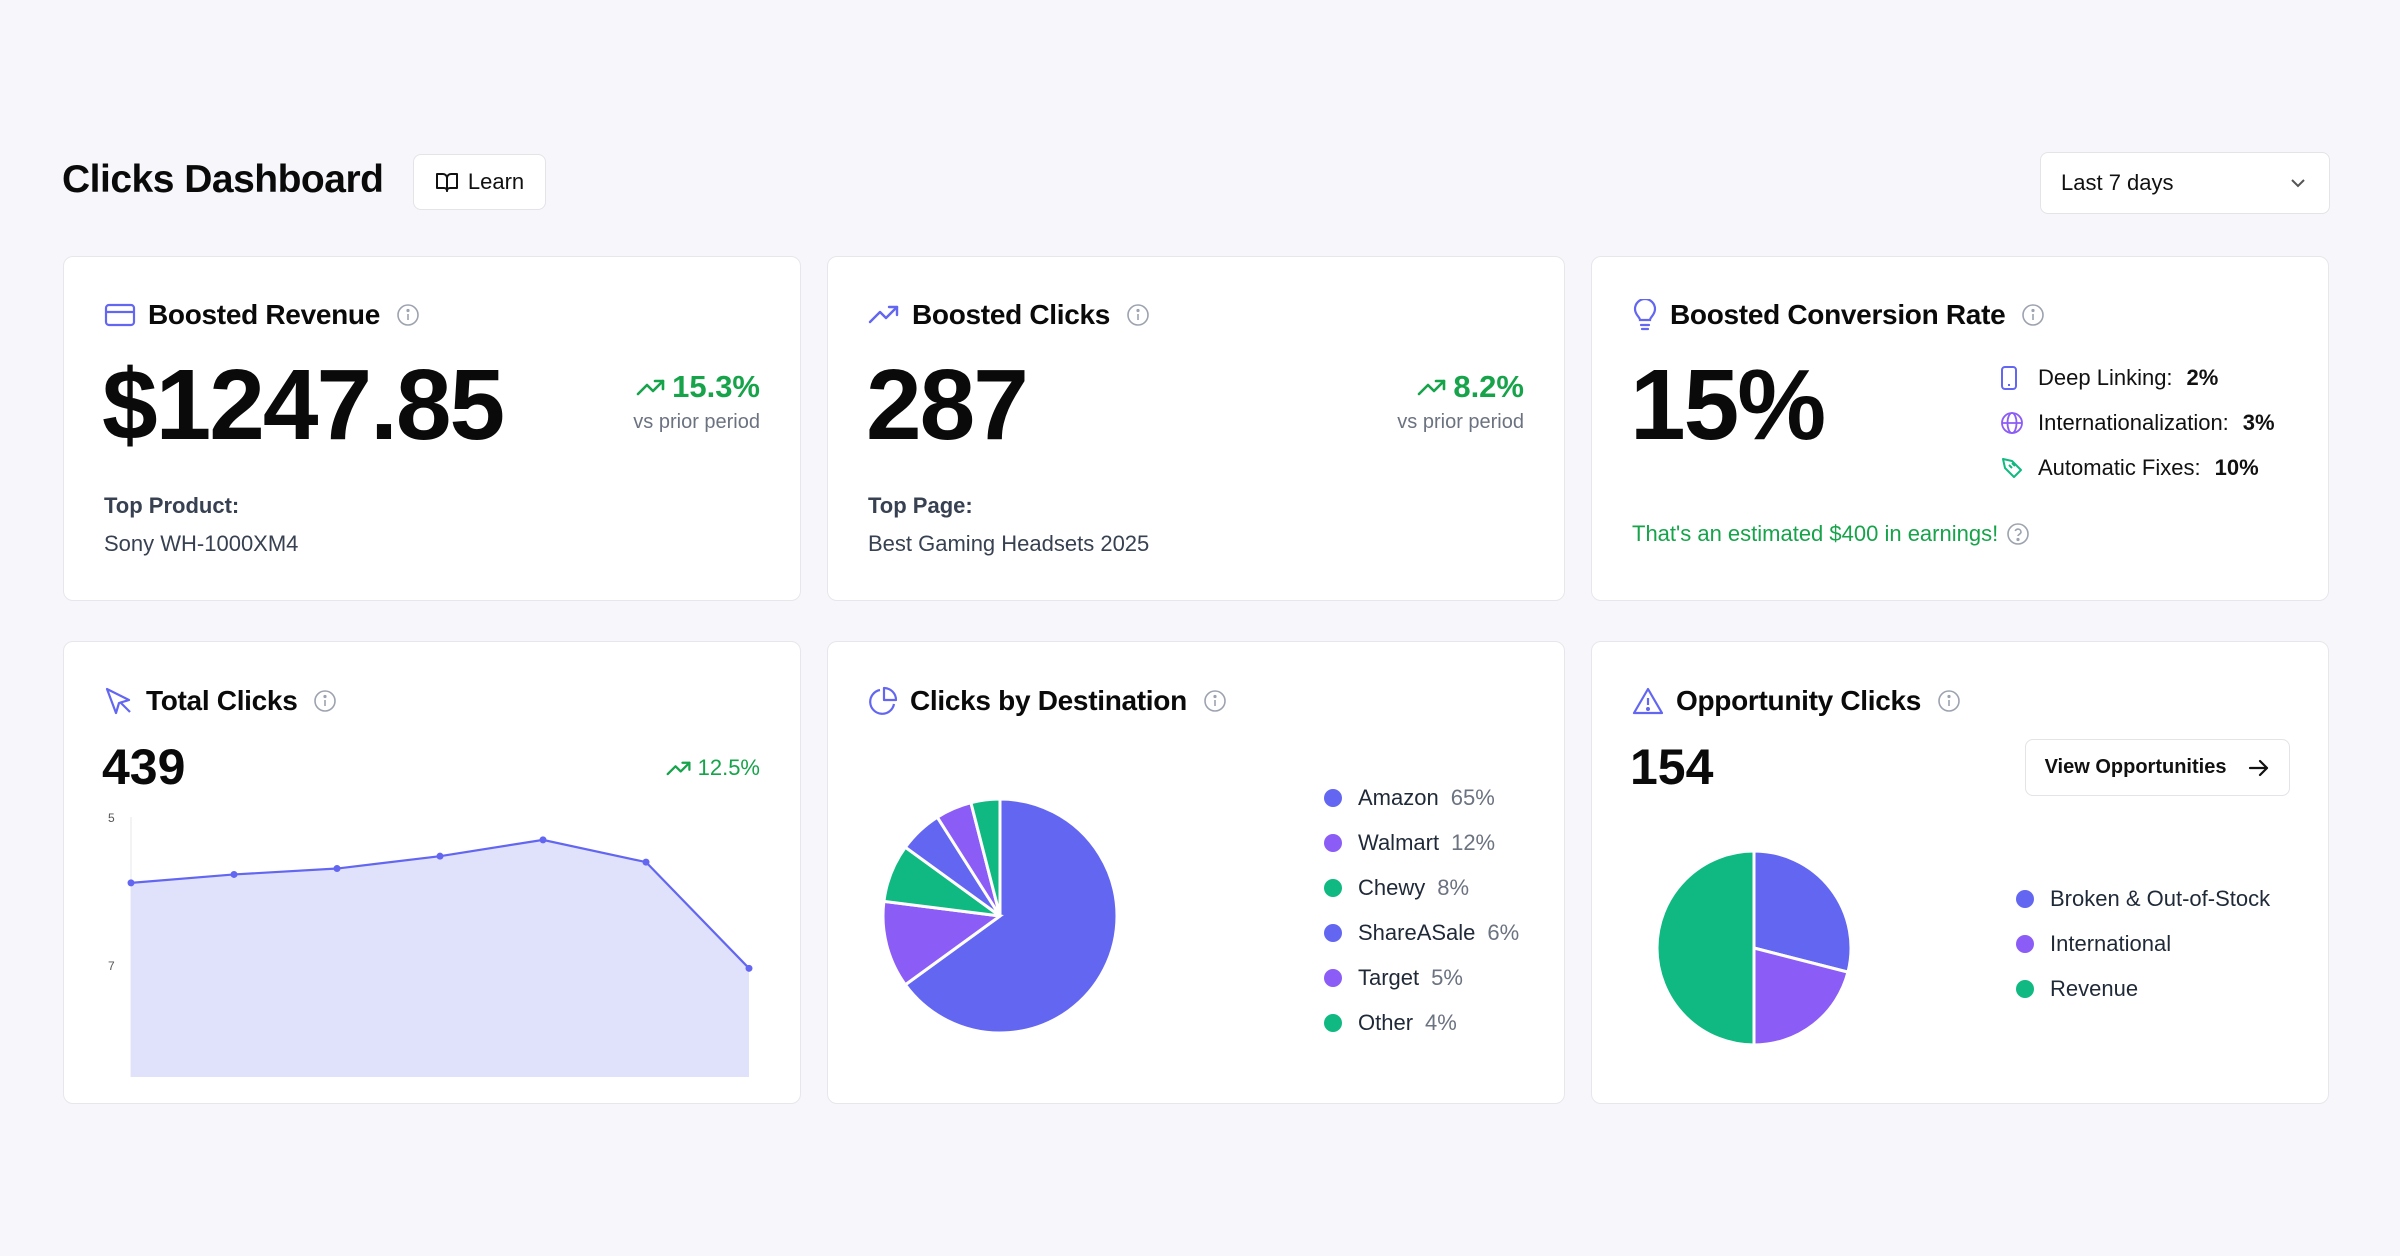  Describe the element at coordinates (2160, 898) in the screenshot. I see `legend-label: Broken & Out-of-Stock` at that location.